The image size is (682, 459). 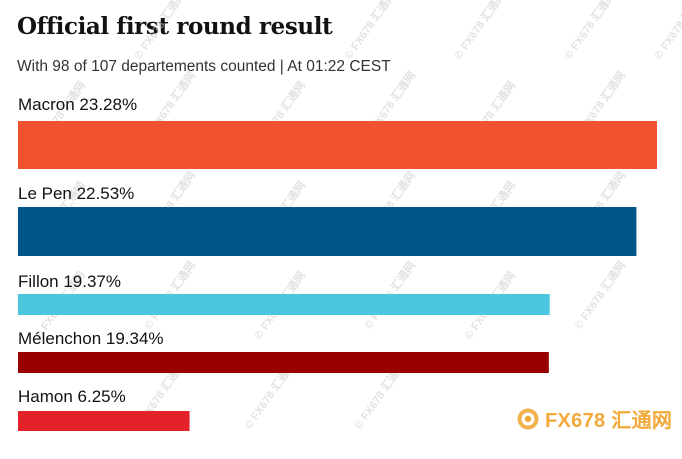 I want to click on bar-label: Macron 23.28%, so click(x=77, y=104).